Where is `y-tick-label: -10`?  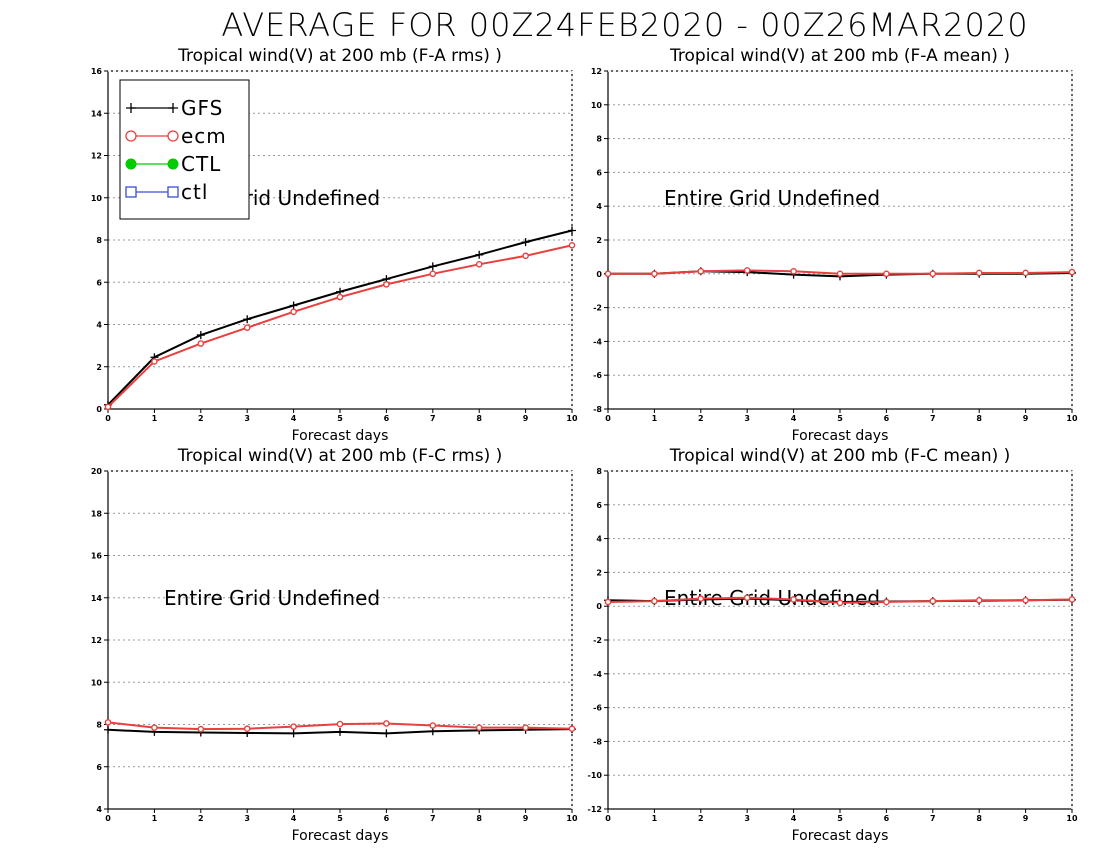 y-tick-label: -10 is located at coordinates (595, 775).